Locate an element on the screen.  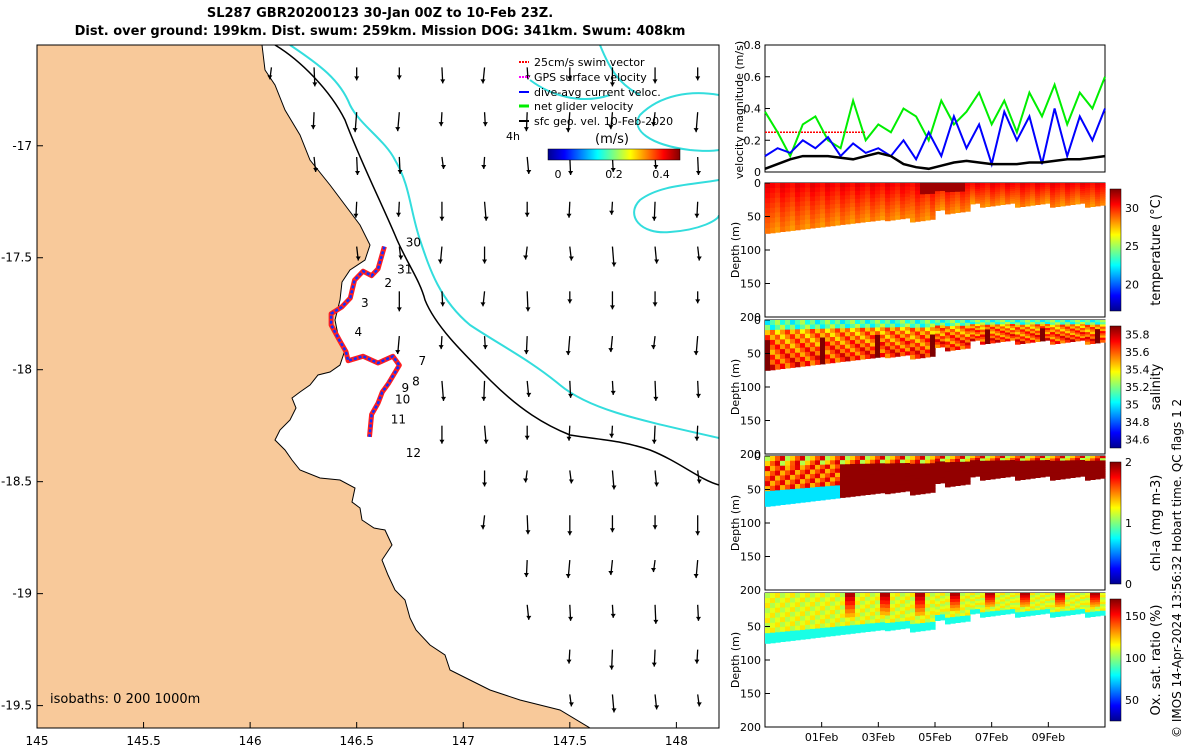
map-xtick-label-6: 148 is located at coordinates (676, 741).